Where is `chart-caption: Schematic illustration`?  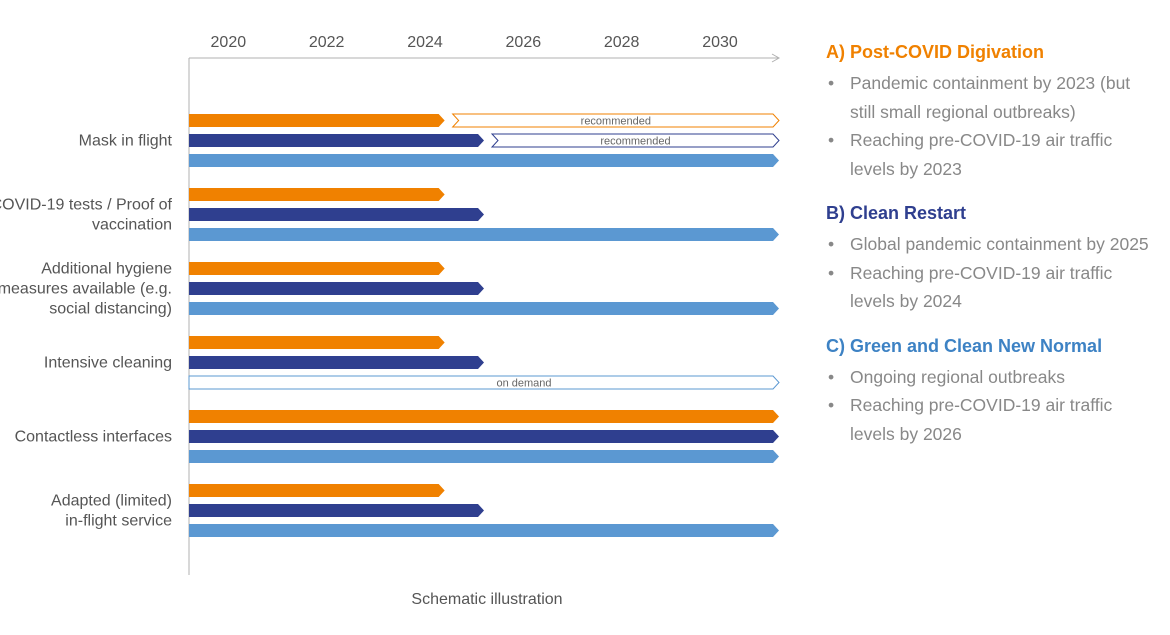 chart-caption: Schematic illustration is located at coordinates (486, 599).